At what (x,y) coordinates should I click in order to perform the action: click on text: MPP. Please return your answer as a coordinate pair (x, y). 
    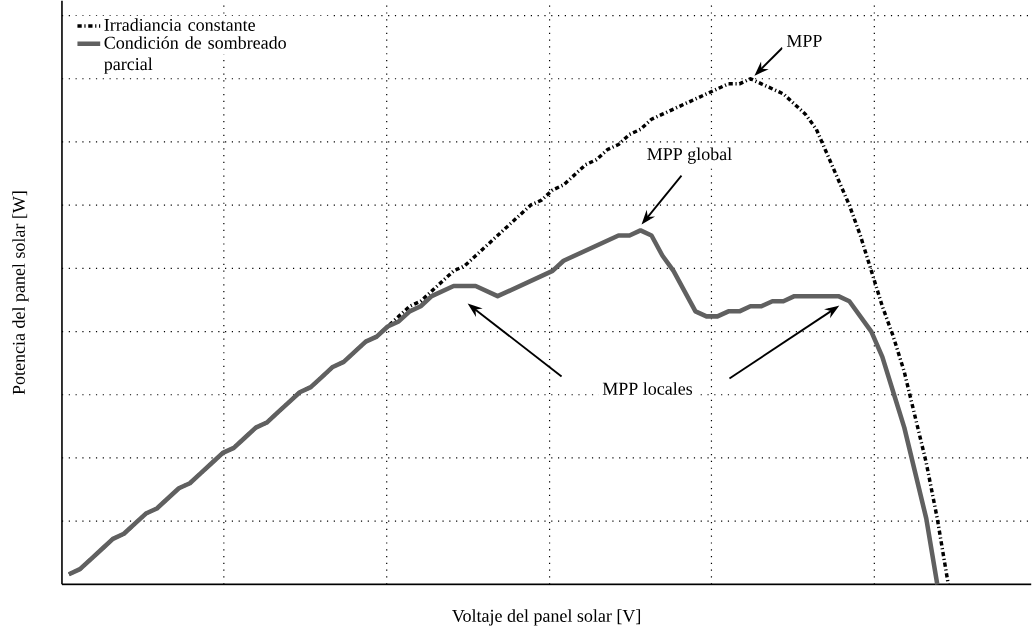
    Looking at the image, I should click on (804, 41).